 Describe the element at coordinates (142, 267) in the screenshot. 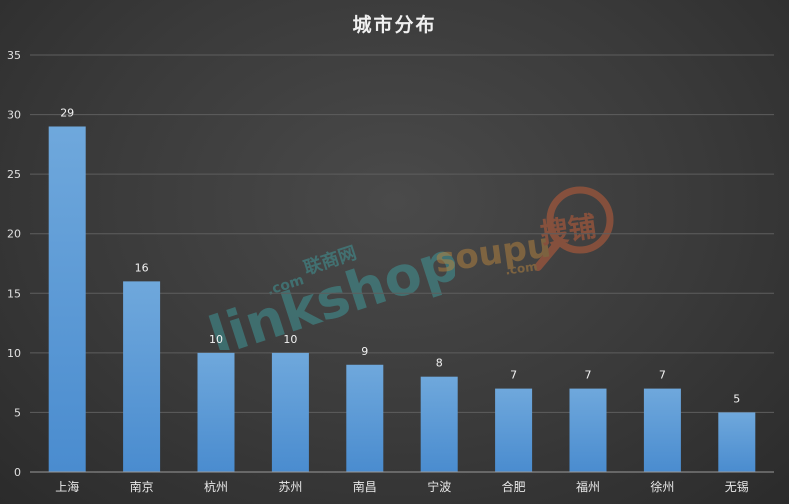

I see `data-label: 16` at that location.